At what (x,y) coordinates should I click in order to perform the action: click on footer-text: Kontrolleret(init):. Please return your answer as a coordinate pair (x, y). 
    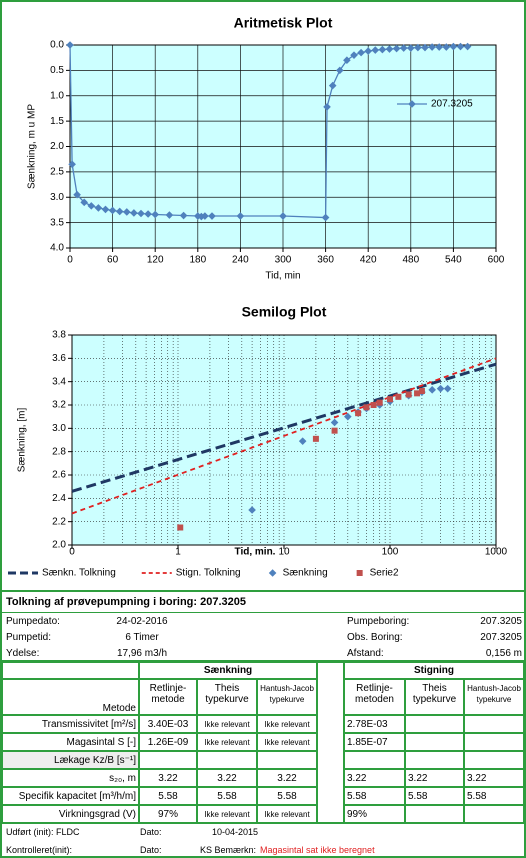
    Looking at the image, I should click on (39, 850).